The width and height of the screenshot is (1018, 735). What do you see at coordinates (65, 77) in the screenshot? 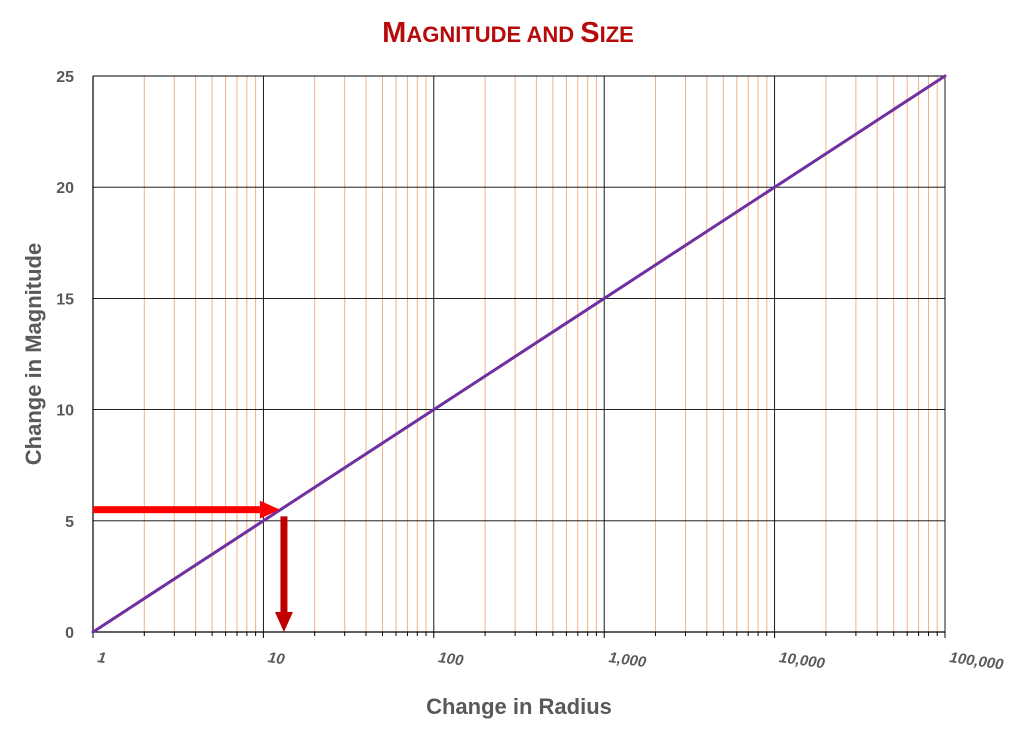
I see `y-tick-label: 25` at bounding box center [65, 77].